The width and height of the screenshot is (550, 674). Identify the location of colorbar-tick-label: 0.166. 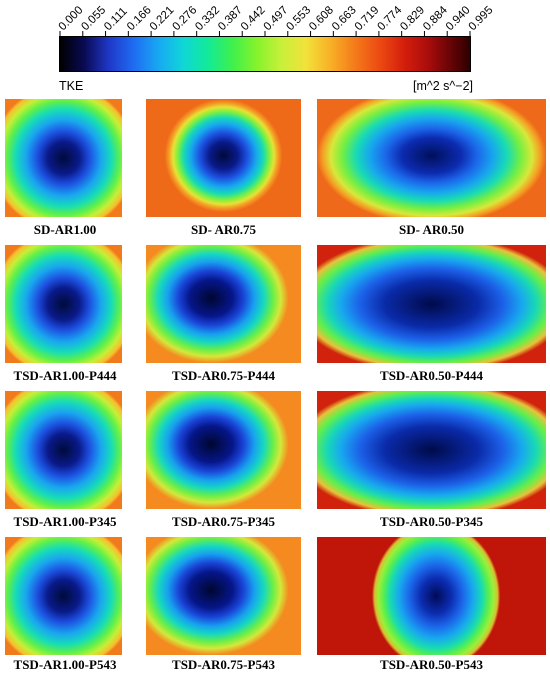
(139, 18).